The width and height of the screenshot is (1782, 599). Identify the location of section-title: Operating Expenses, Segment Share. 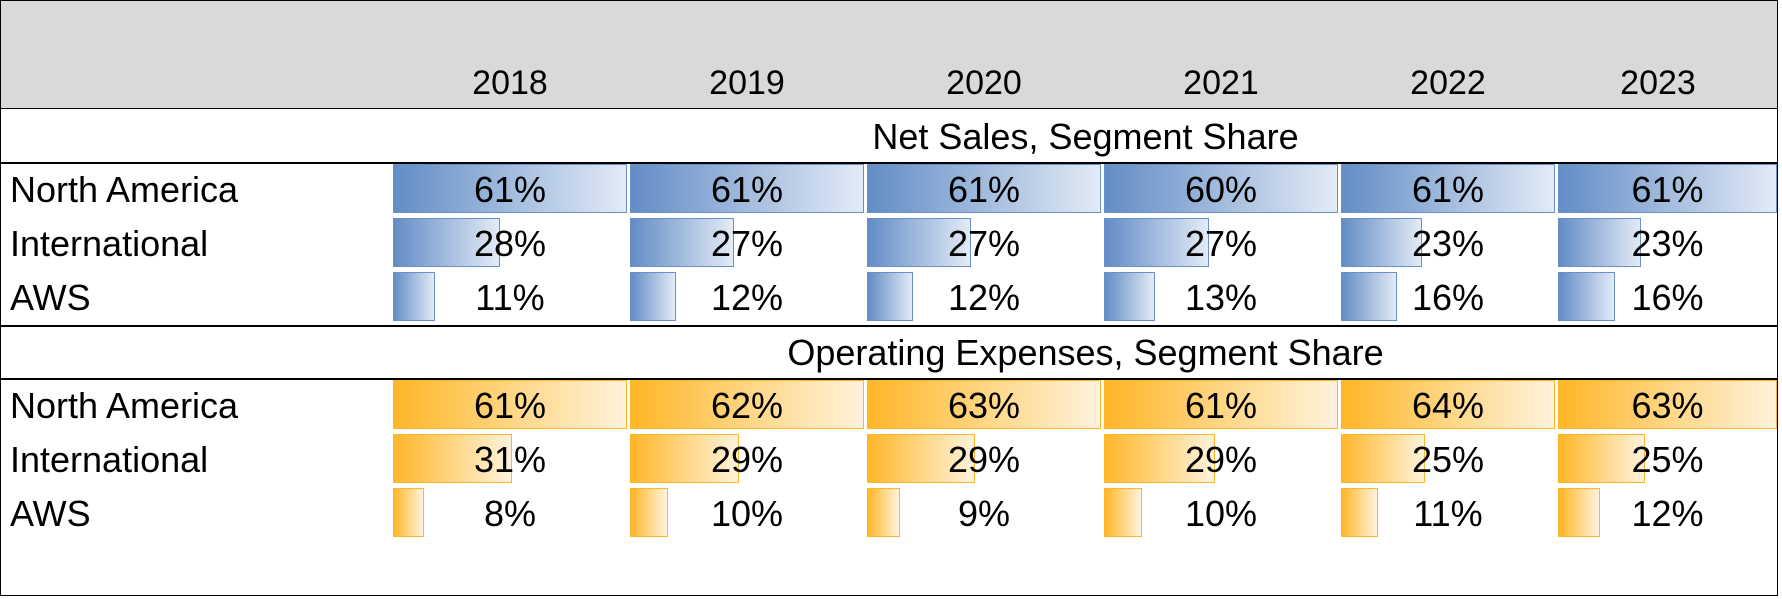
(1085, 352).